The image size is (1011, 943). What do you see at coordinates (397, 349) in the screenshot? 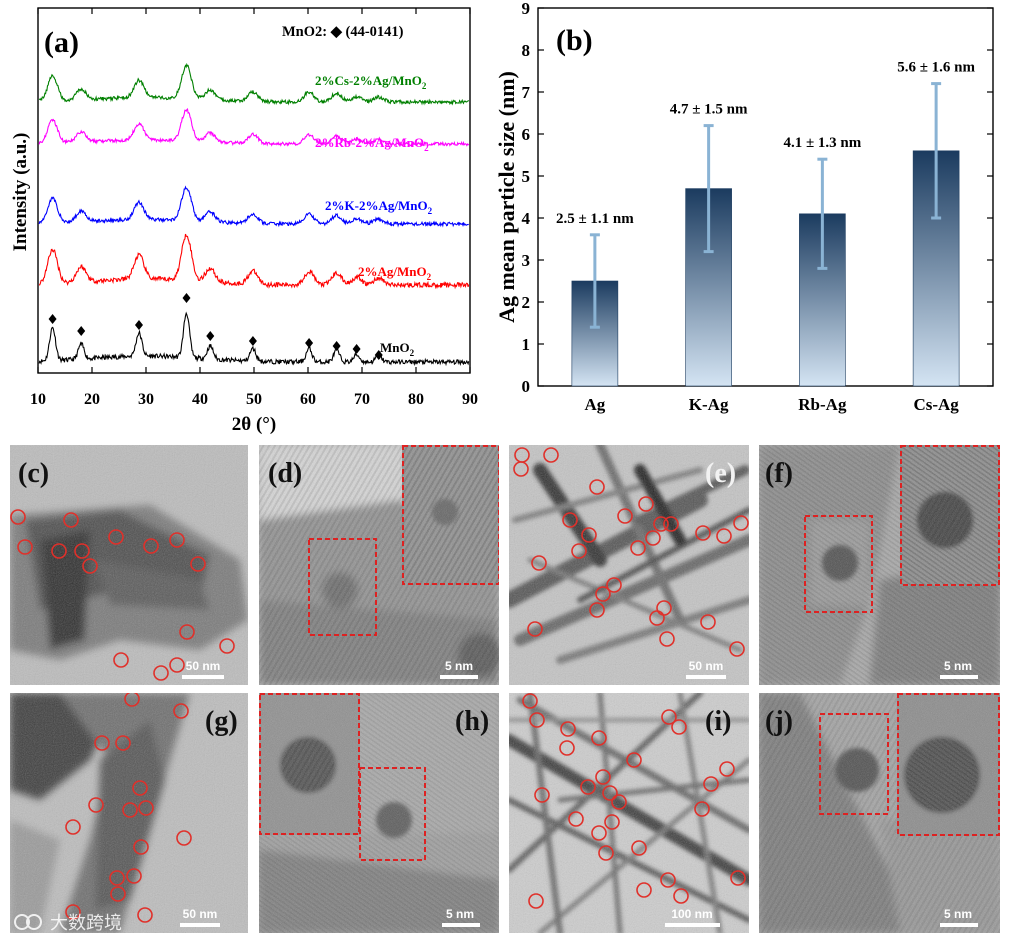
I see `xrd-series-label: MnO2` at bounding box center [397, 349].